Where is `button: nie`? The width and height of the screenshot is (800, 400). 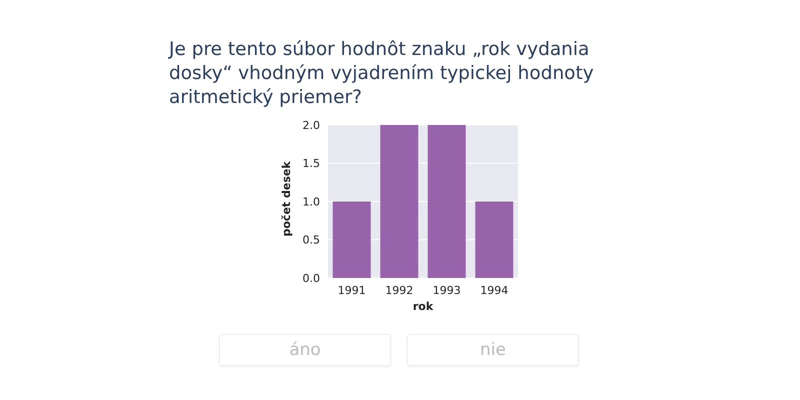 button: nie is located at coordinates (493, 350).